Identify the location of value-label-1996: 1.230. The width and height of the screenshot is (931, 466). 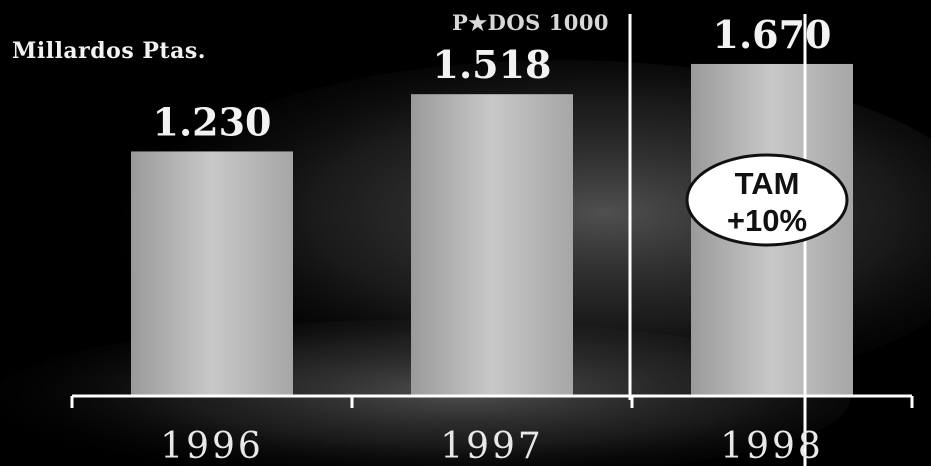
(212, 121).